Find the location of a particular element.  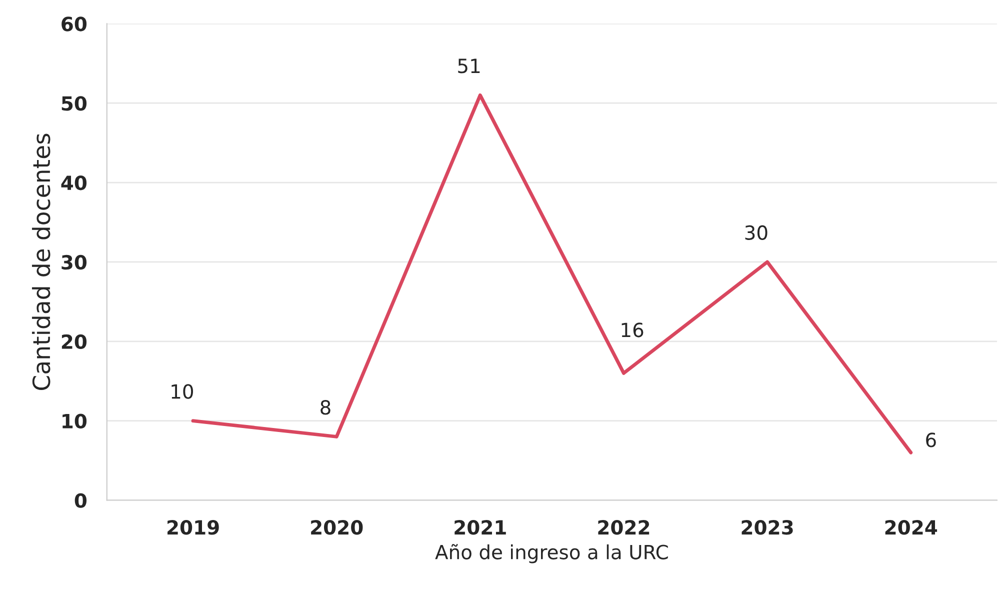

data-label: 8 is located at coordinates (325, 407).